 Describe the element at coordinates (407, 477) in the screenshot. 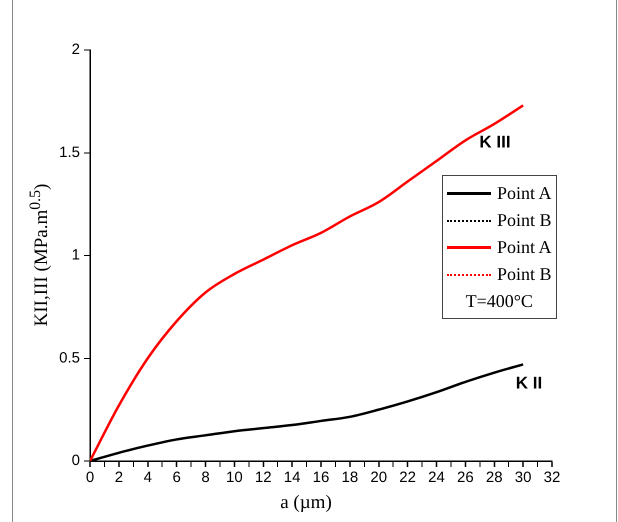

I see `x-tick-label: 22` at that location.